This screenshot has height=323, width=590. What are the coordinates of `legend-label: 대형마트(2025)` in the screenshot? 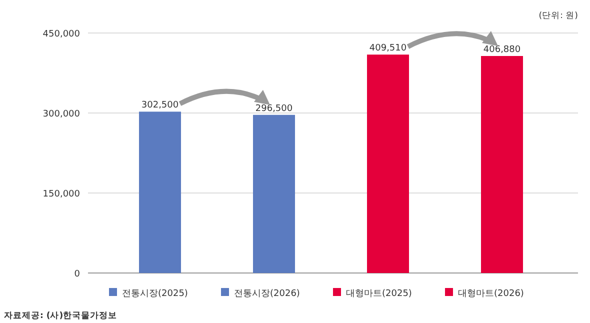 It's located at (379, 294).